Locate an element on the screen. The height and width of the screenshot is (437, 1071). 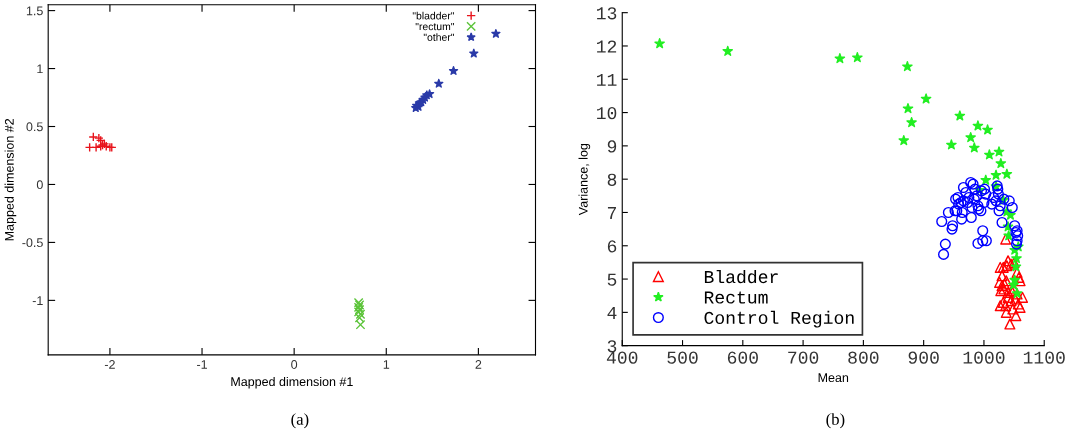
legend-label: Control Region is located at coordinates (779, 319).